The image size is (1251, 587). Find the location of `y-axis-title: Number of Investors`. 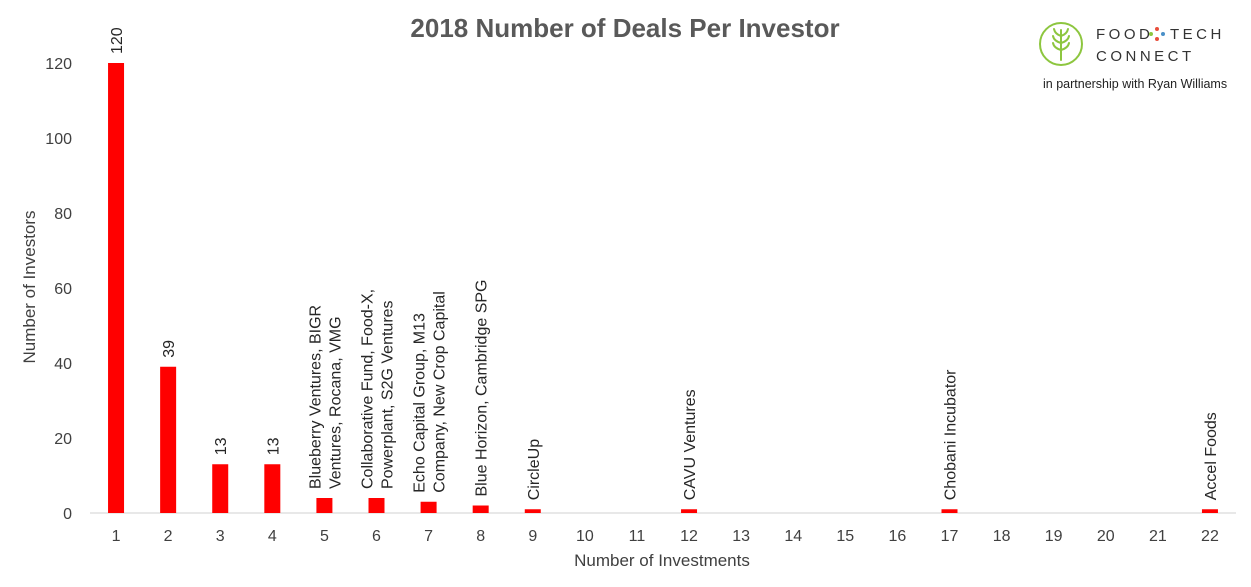

y-axis-title: Number of Investors is located at coordinates (29, 286).